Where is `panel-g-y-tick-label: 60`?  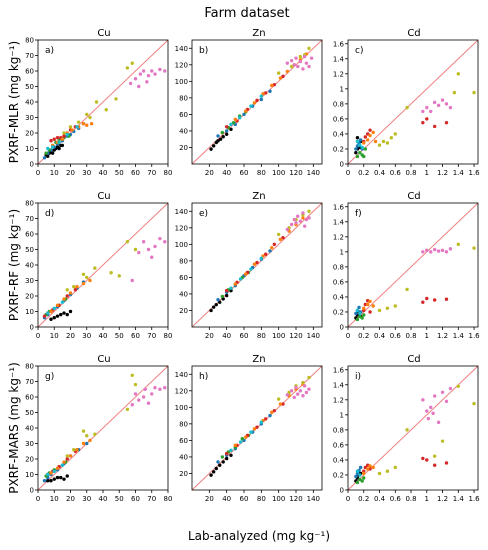
panel-g-y-tick-label: 60 is located at coordinates (29, 398).